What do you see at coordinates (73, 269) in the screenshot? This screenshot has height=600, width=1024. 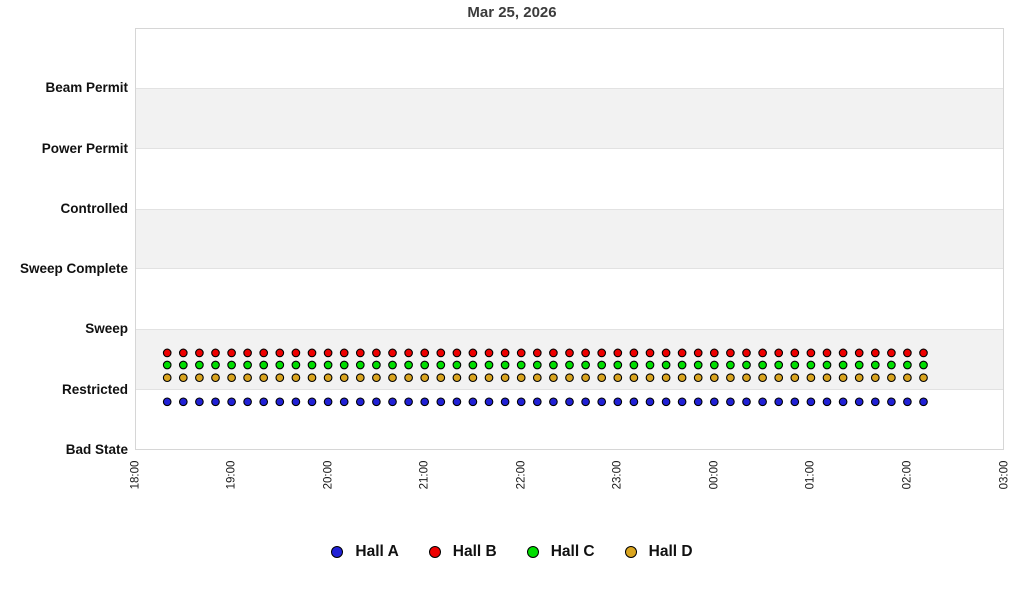 I see `y-axis-label: Sweep Complete` at bounding box center [73, 269].